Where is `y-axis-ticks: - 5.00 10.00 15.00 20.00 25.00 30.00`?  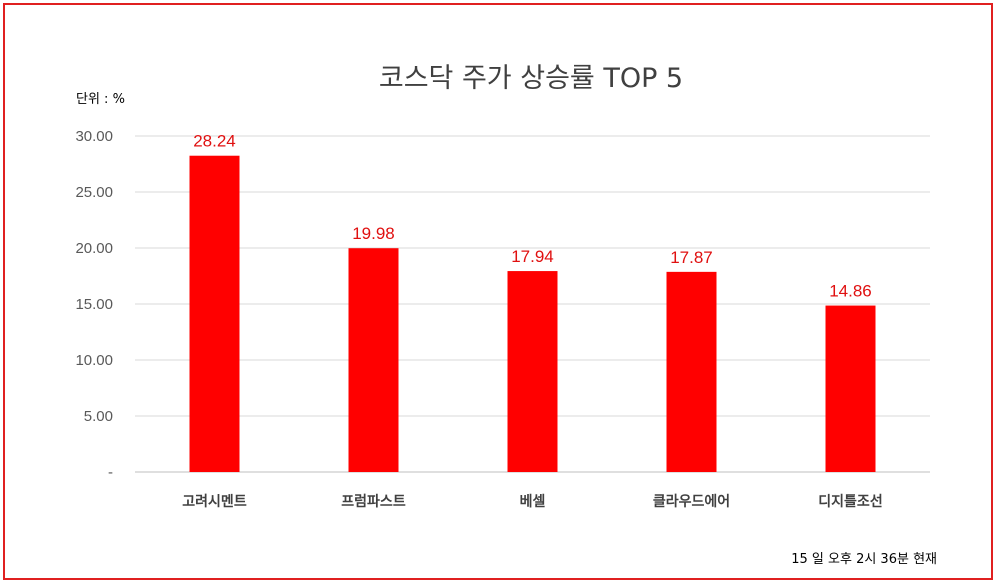
y-axis-ticks: - 5.00 10.00 15.00 20.00 25.00 30.00 is located at coordinates (94, 304).